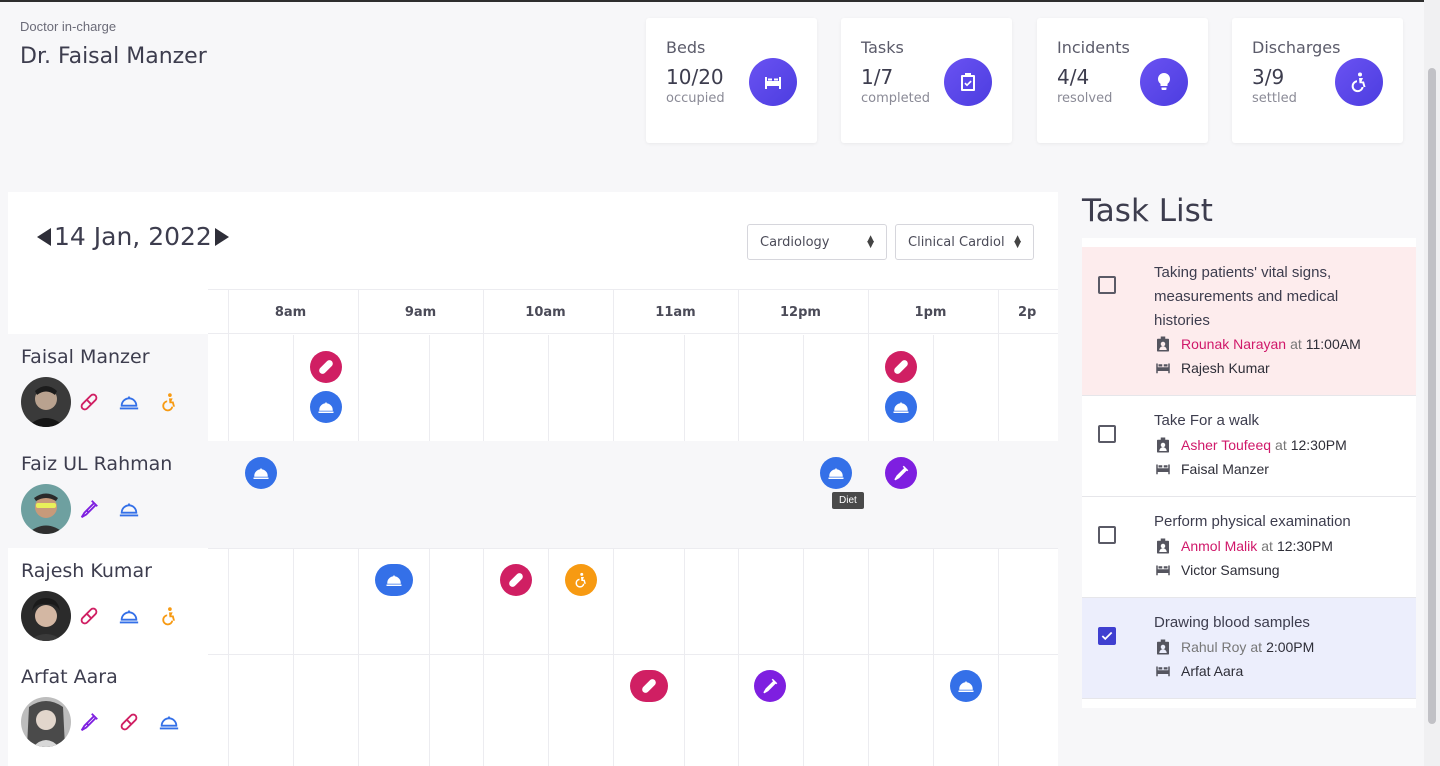 This screenshot has height=766, width=1440. I want to click on task-assignee: Asher Toufeeq at 12:30PM, so click(1250, 445).